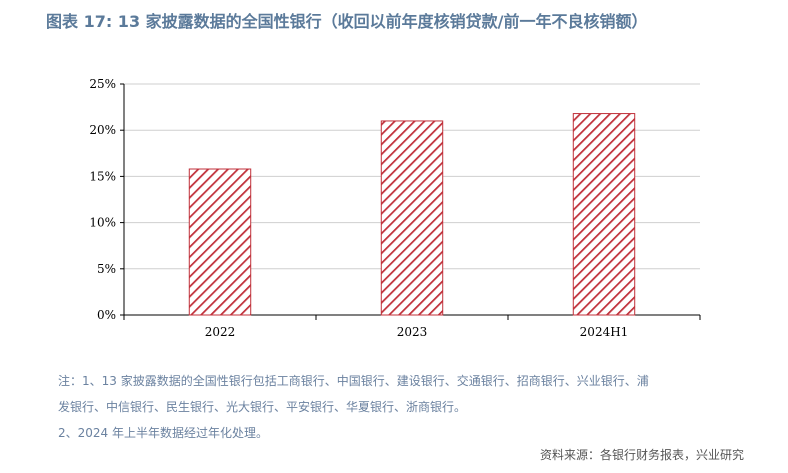 The height and width of the screenshot is (473, 788). What do you see at coordinates (262, 407) in the screenshot?
I see `footnote-line-2: 发银行、中信银行、民生银行、光大银行、平安银行、华夏银行、浙商银行。` at bounding box center [262, 407].